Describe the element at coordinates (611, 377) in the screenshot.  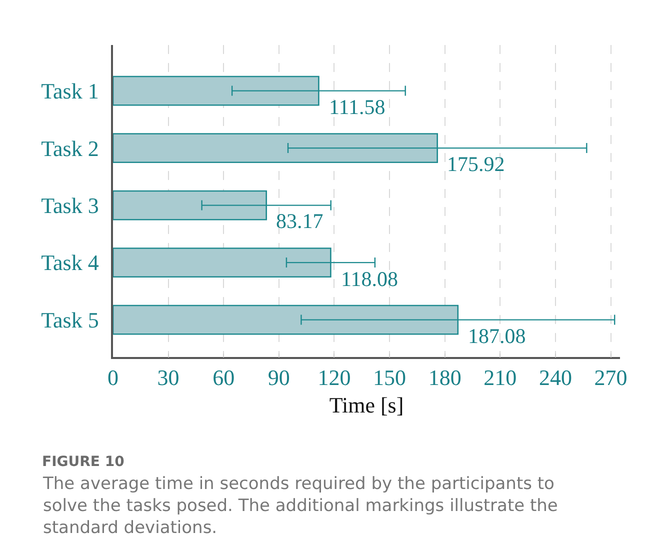
I see `x-tick-label: 270` at that location.